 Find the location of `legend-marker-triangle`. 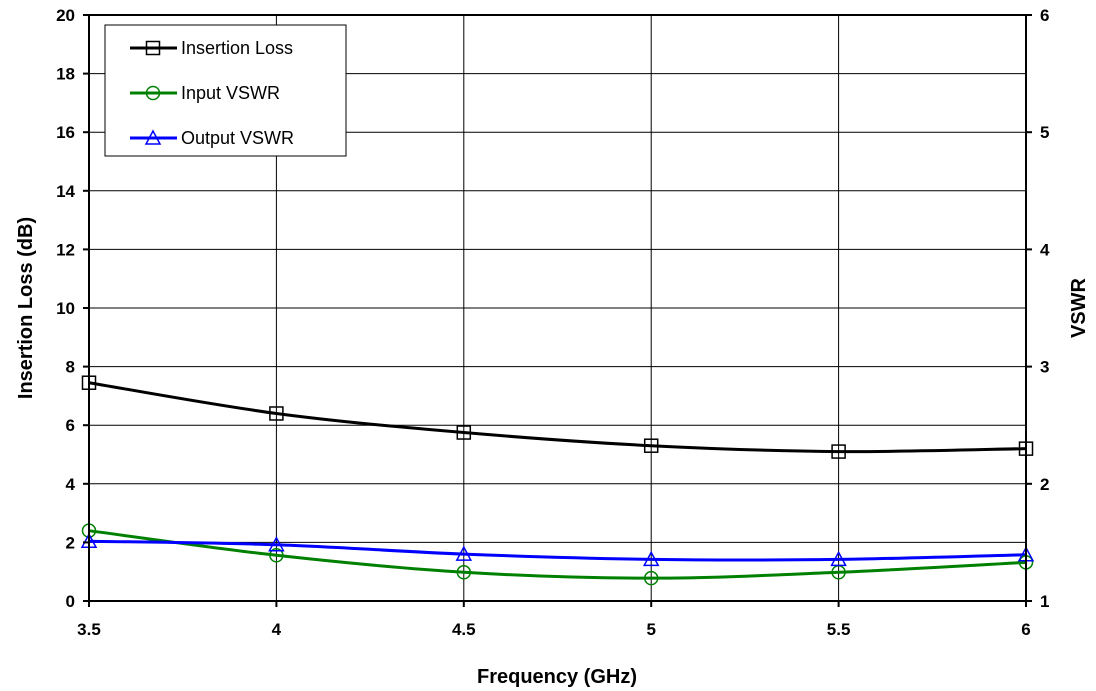

legend-marker-triangle is located at coordinates (153, 137).